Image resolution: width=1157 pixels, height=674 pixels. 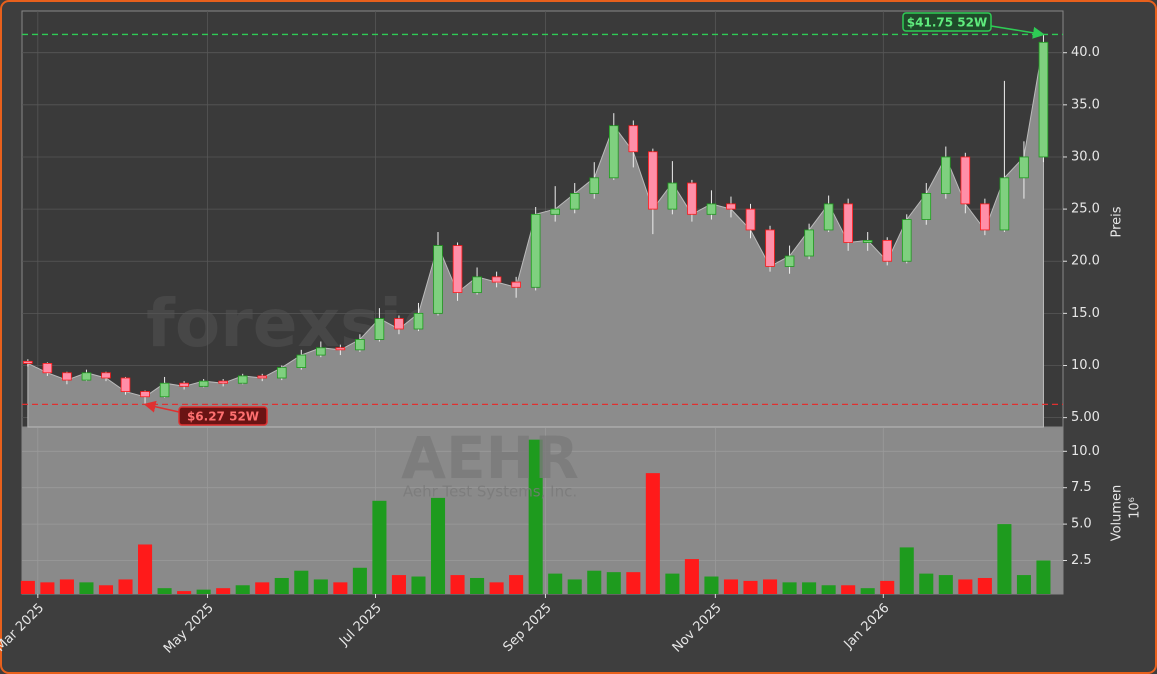 What do you see at coordinates (1135, 508) in the screenshot?
I see `offset-label: 10⁶` at bounding box center [1135, 508].